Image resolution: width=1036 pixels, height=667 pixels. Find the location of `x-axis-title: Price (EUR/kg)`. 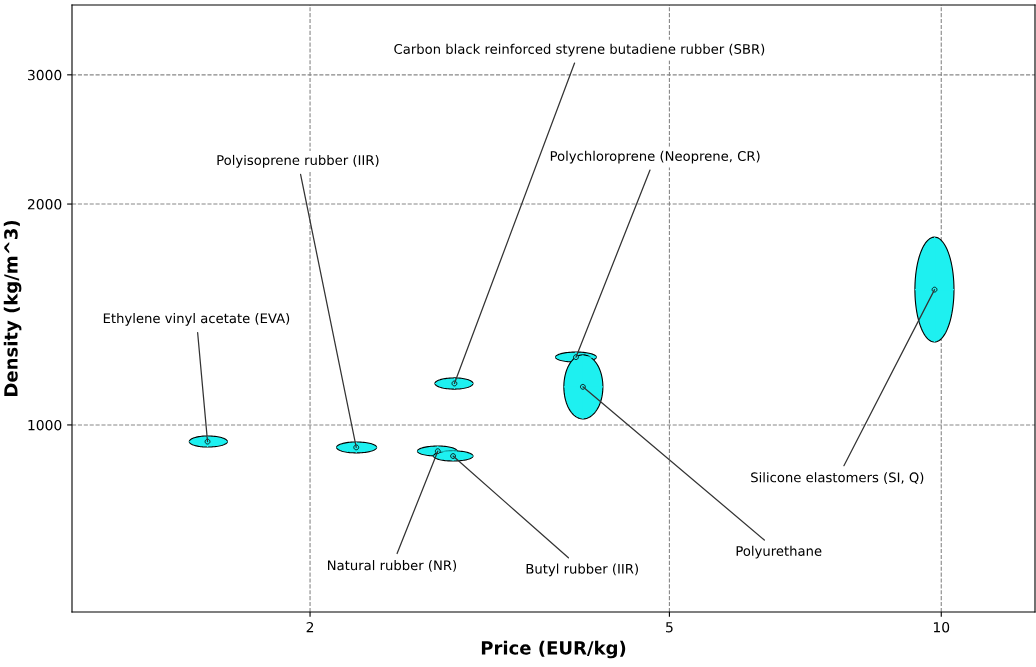

x-axis-title: Price (EUR/kg) is located at coordinates (553, 649).